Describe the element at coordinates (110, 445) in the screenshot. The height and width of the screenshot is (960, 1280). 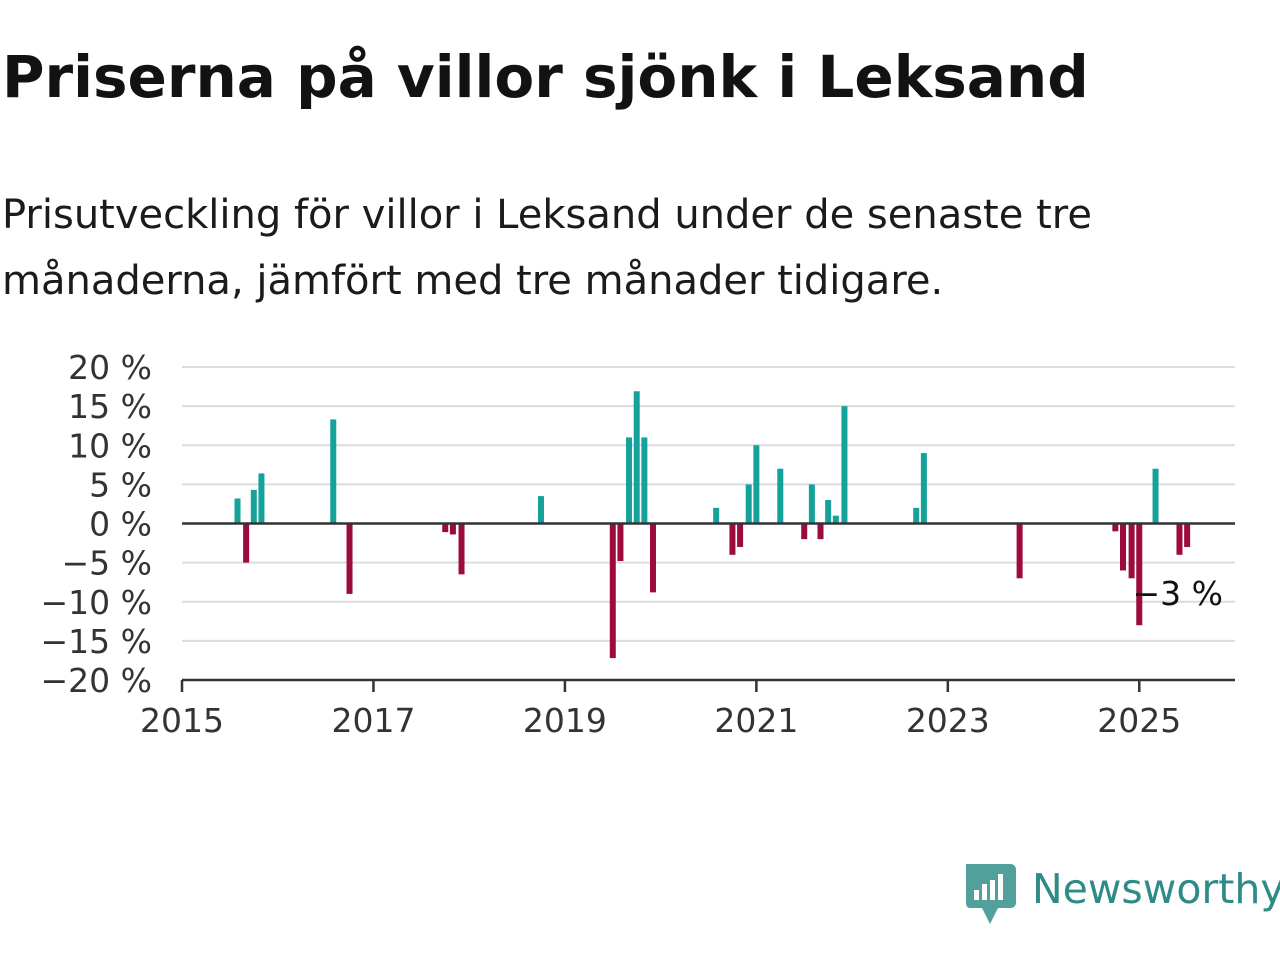
I see `y-tick-label: 10 %` at that location.